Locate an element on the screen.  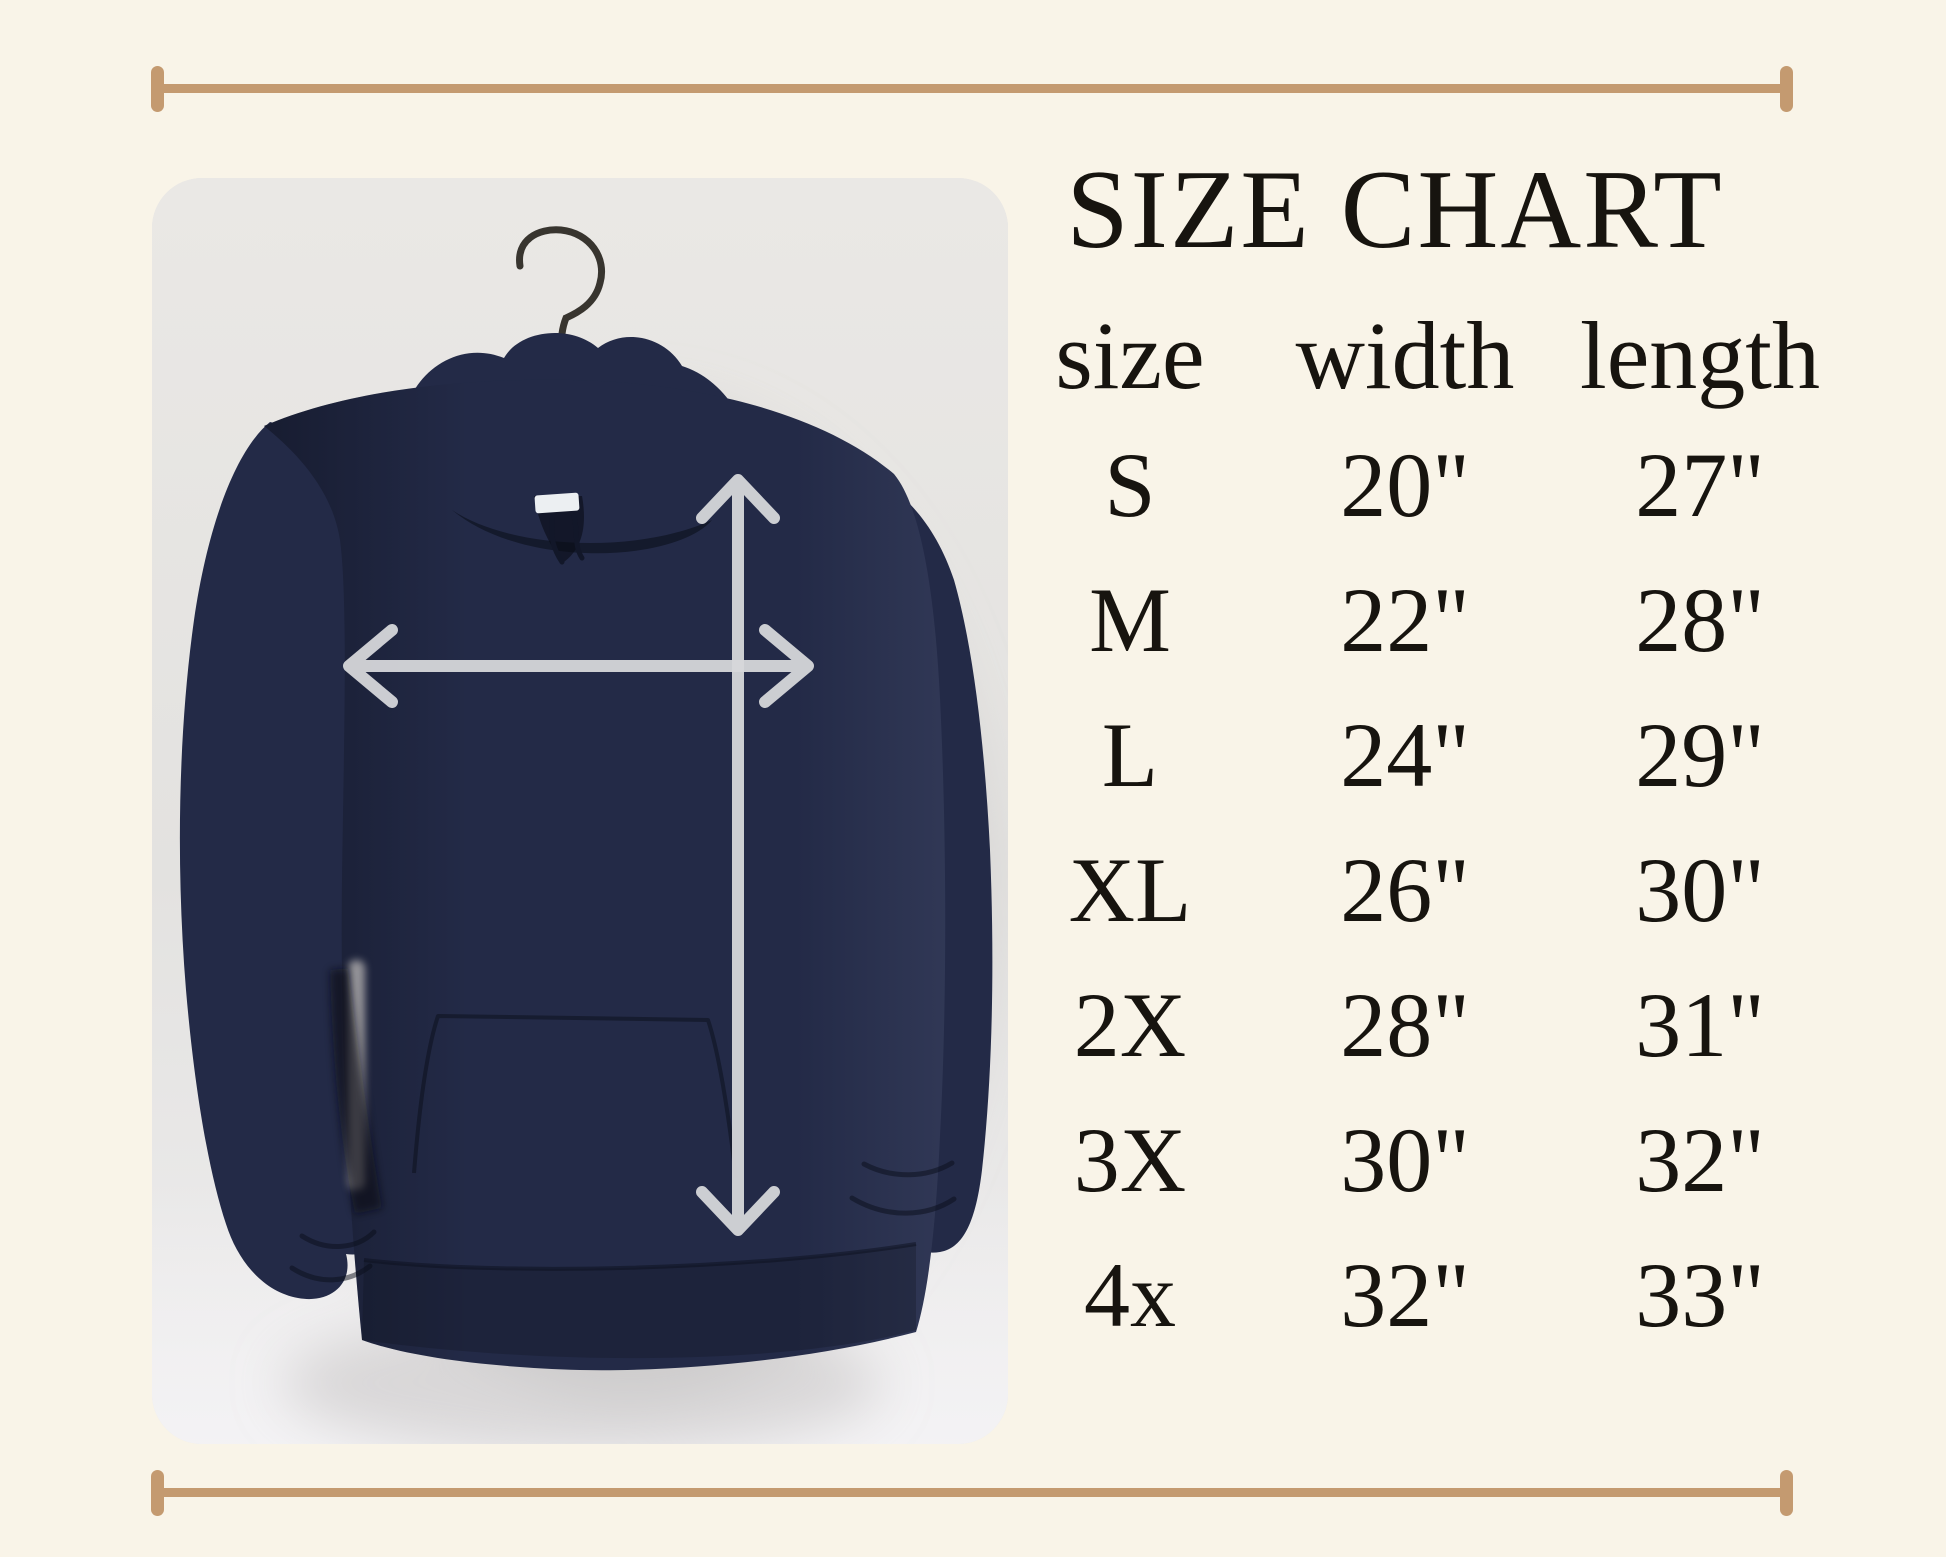
top-measure-line is located at coordinates (972, 88).